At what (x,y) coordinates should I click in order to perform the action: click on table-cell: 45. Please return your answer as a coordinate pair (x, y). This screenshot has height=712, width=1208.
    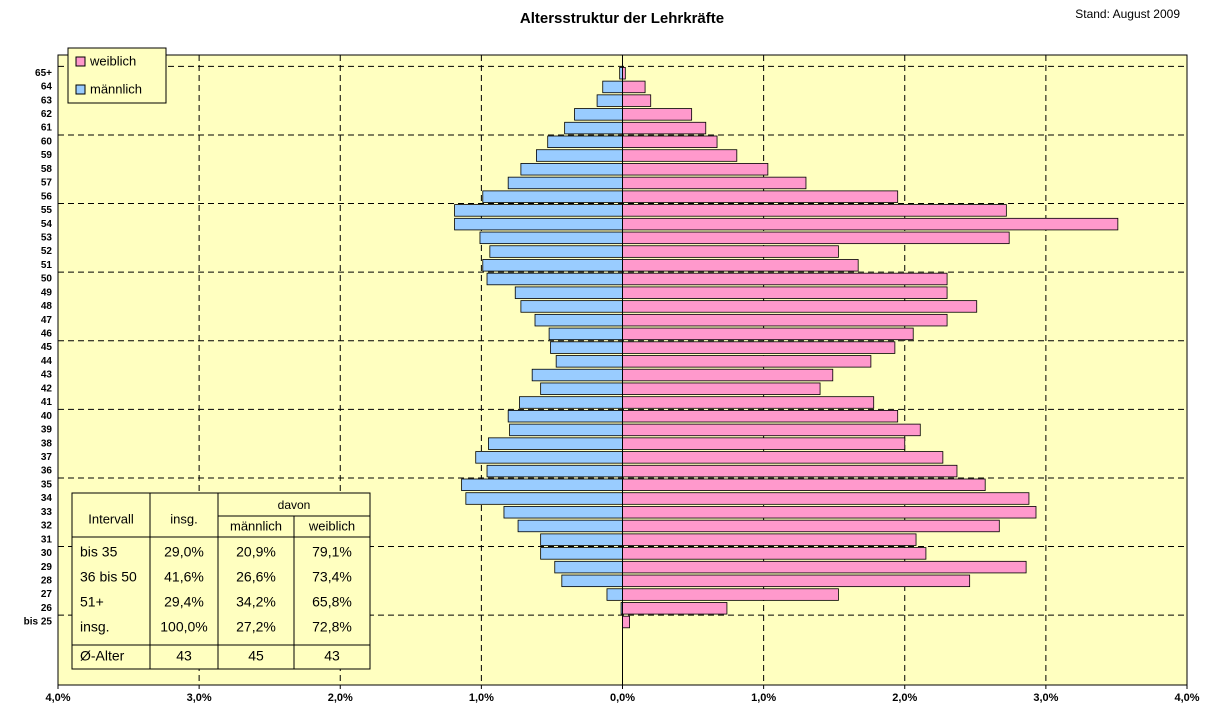
    Looking at the image, I should click on (256, 656).